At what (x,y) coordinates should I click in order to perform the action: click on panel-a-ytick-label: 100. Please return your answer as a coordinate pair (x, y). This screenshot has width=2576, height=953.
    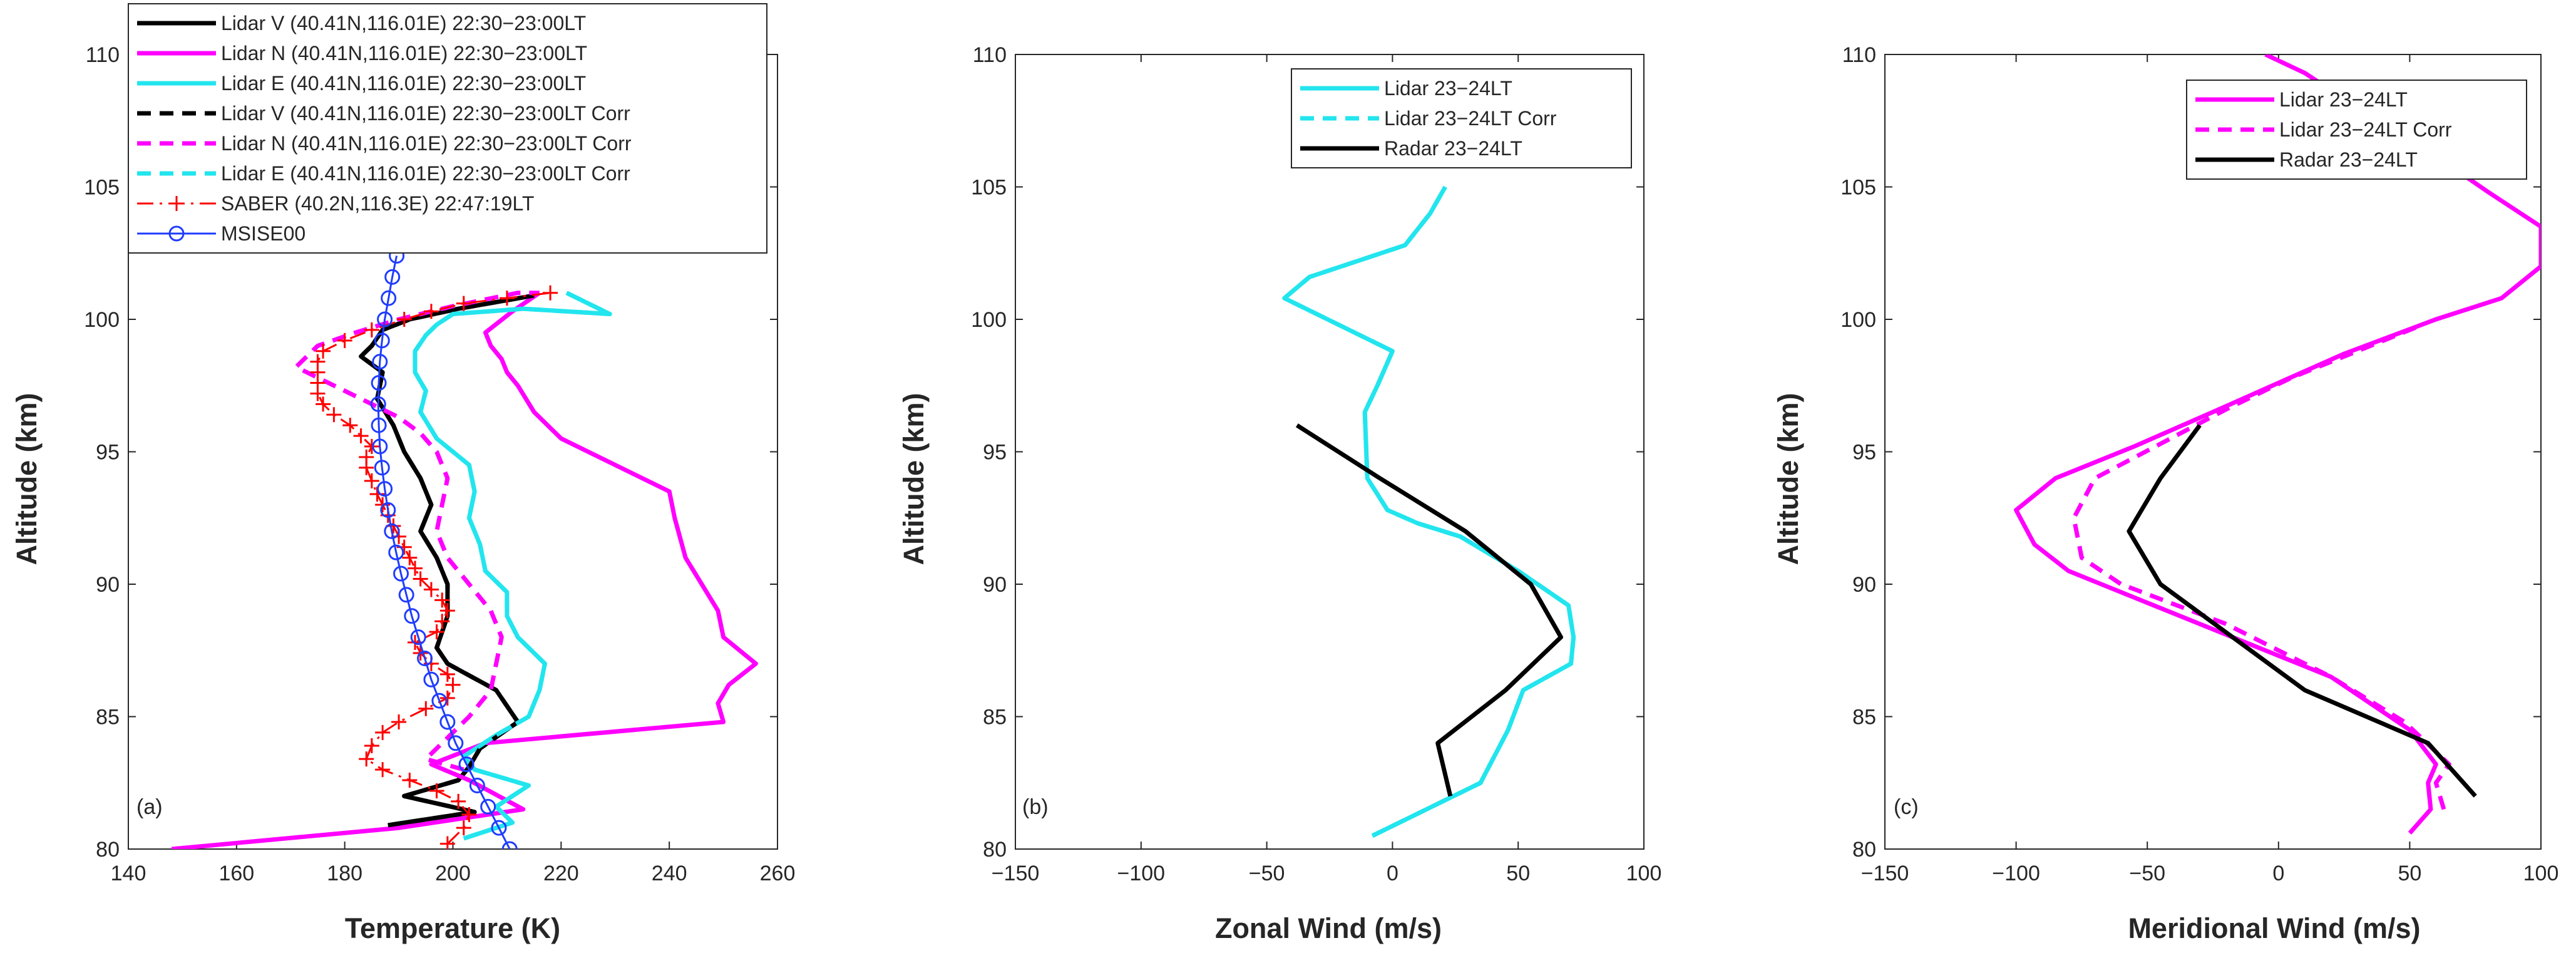
    Looking at the image, I should click on (102, 320).